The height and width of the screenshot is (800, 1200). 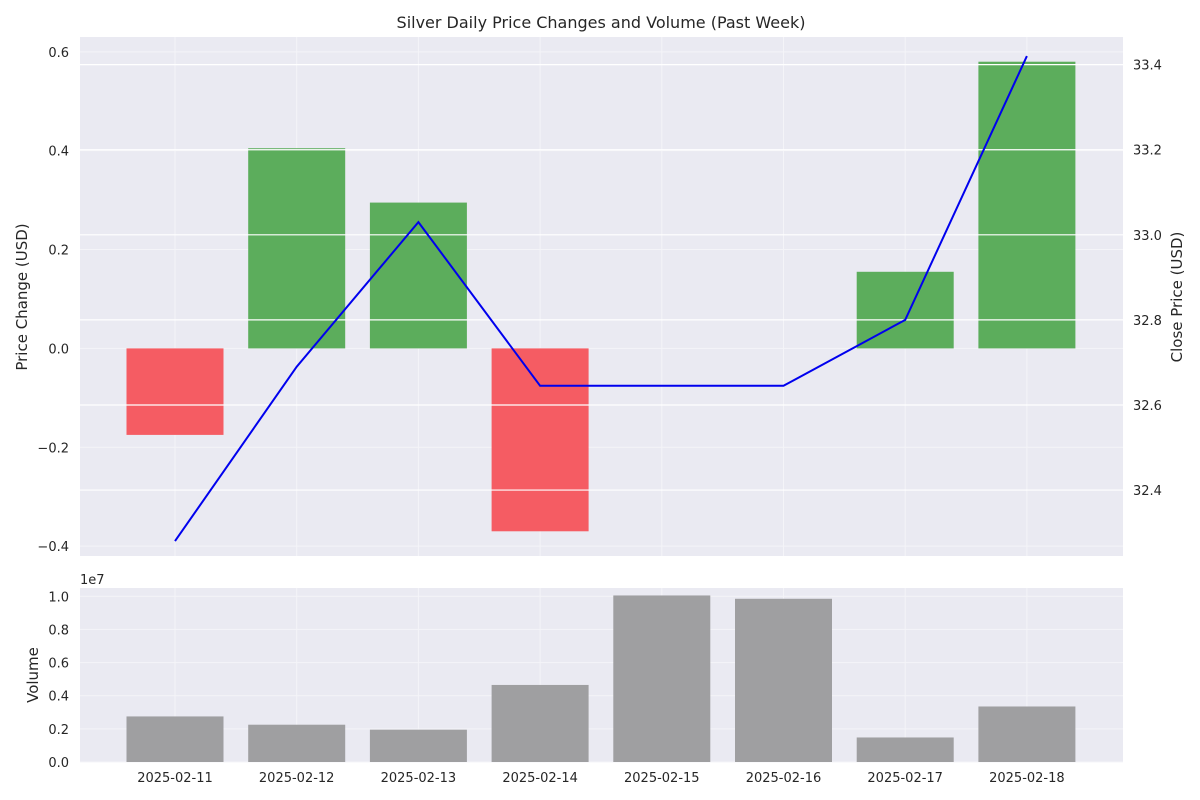 I want to click on x-tick-label: 2025-02-17, so click(x=905, y=778).